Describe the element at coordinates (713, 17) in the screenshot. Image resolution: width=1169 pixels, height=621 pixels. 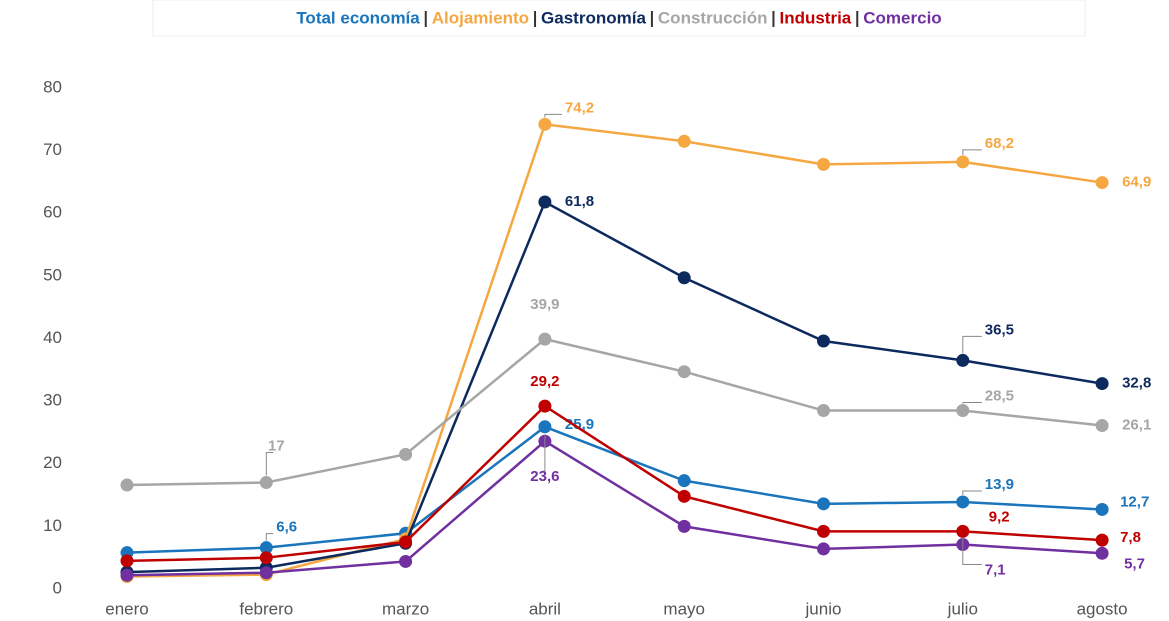
I see `legend-label: Construcción` at that location.